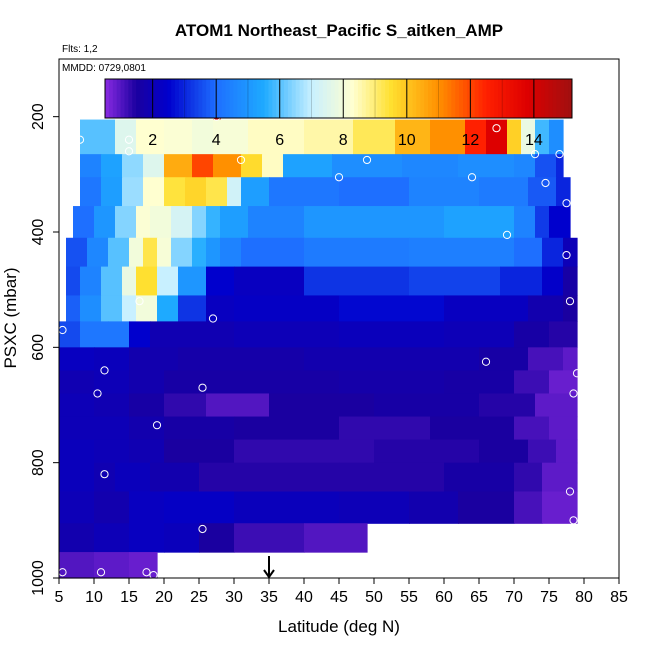 The image size is (650, 655). What do you see at coordinates (339, 30) in the screenshot?
I see `chart-title: ATOM1 Northeast_Pacific S_aitken_AMP` at bounding box center [339, 30].